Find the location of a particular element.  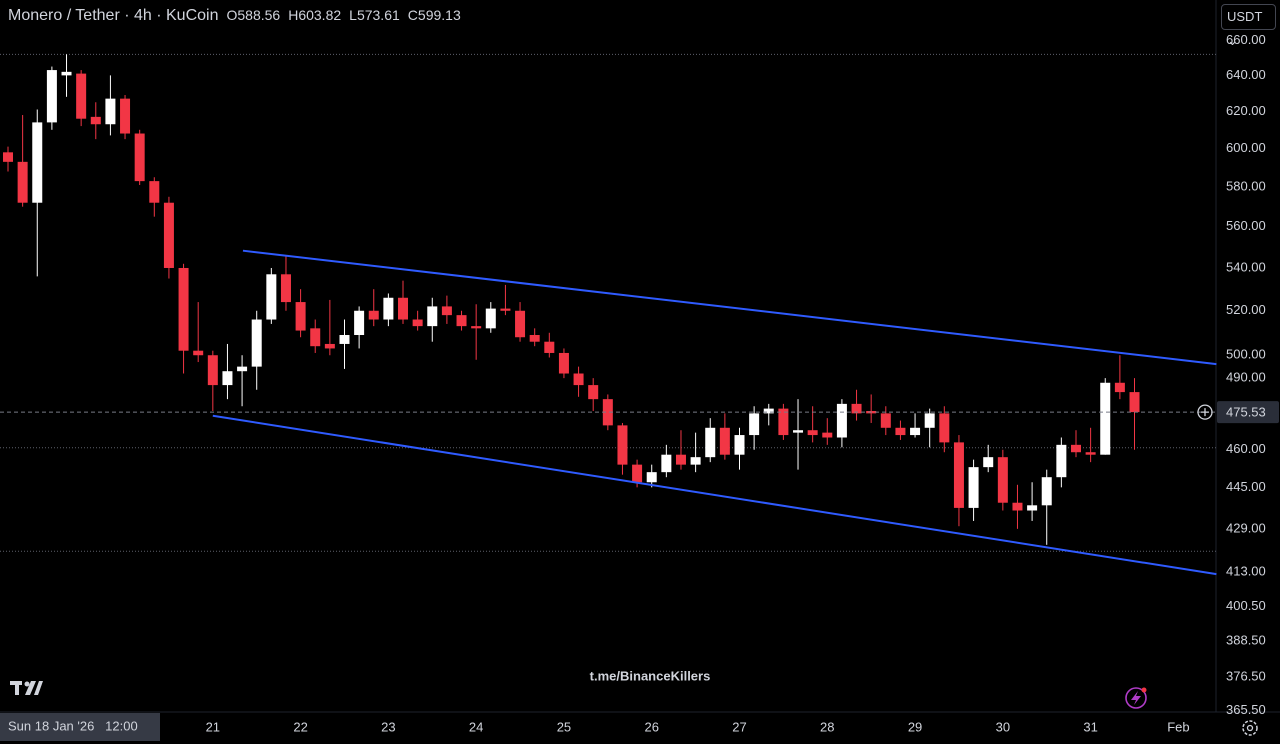

tv-logo is located at coordinates (26, 688).